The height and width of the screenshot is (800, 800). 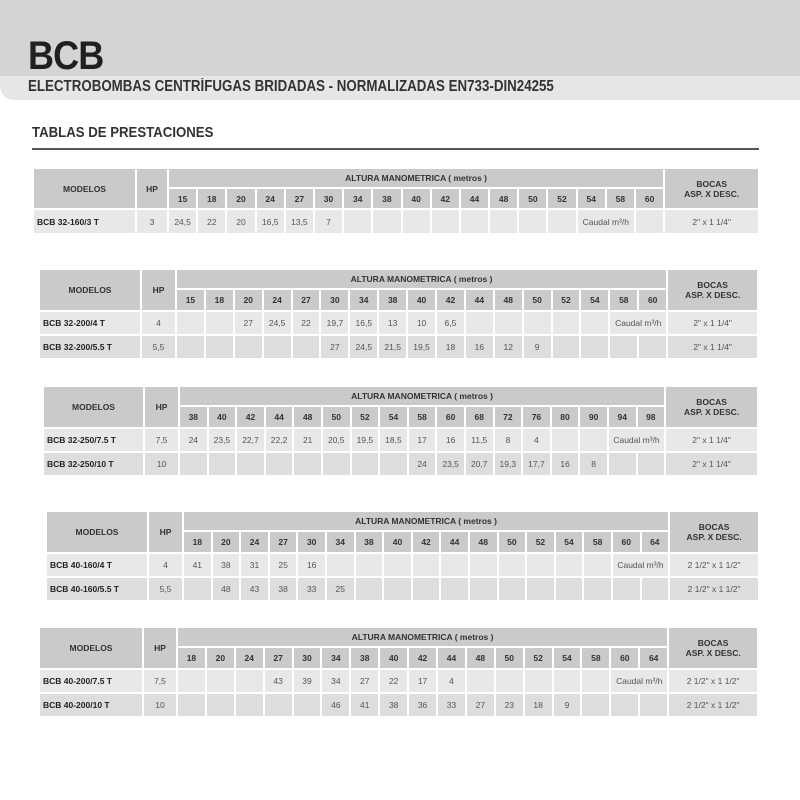 I want to click on height-column-header: 34, so click(x=336, y=658).